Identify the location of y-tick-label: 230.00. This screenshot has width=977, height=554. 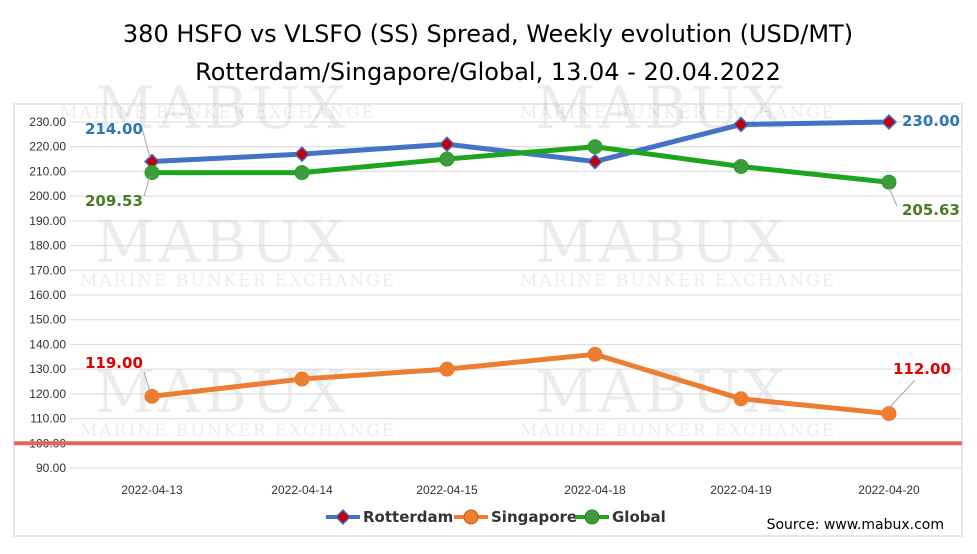
(47, 122).